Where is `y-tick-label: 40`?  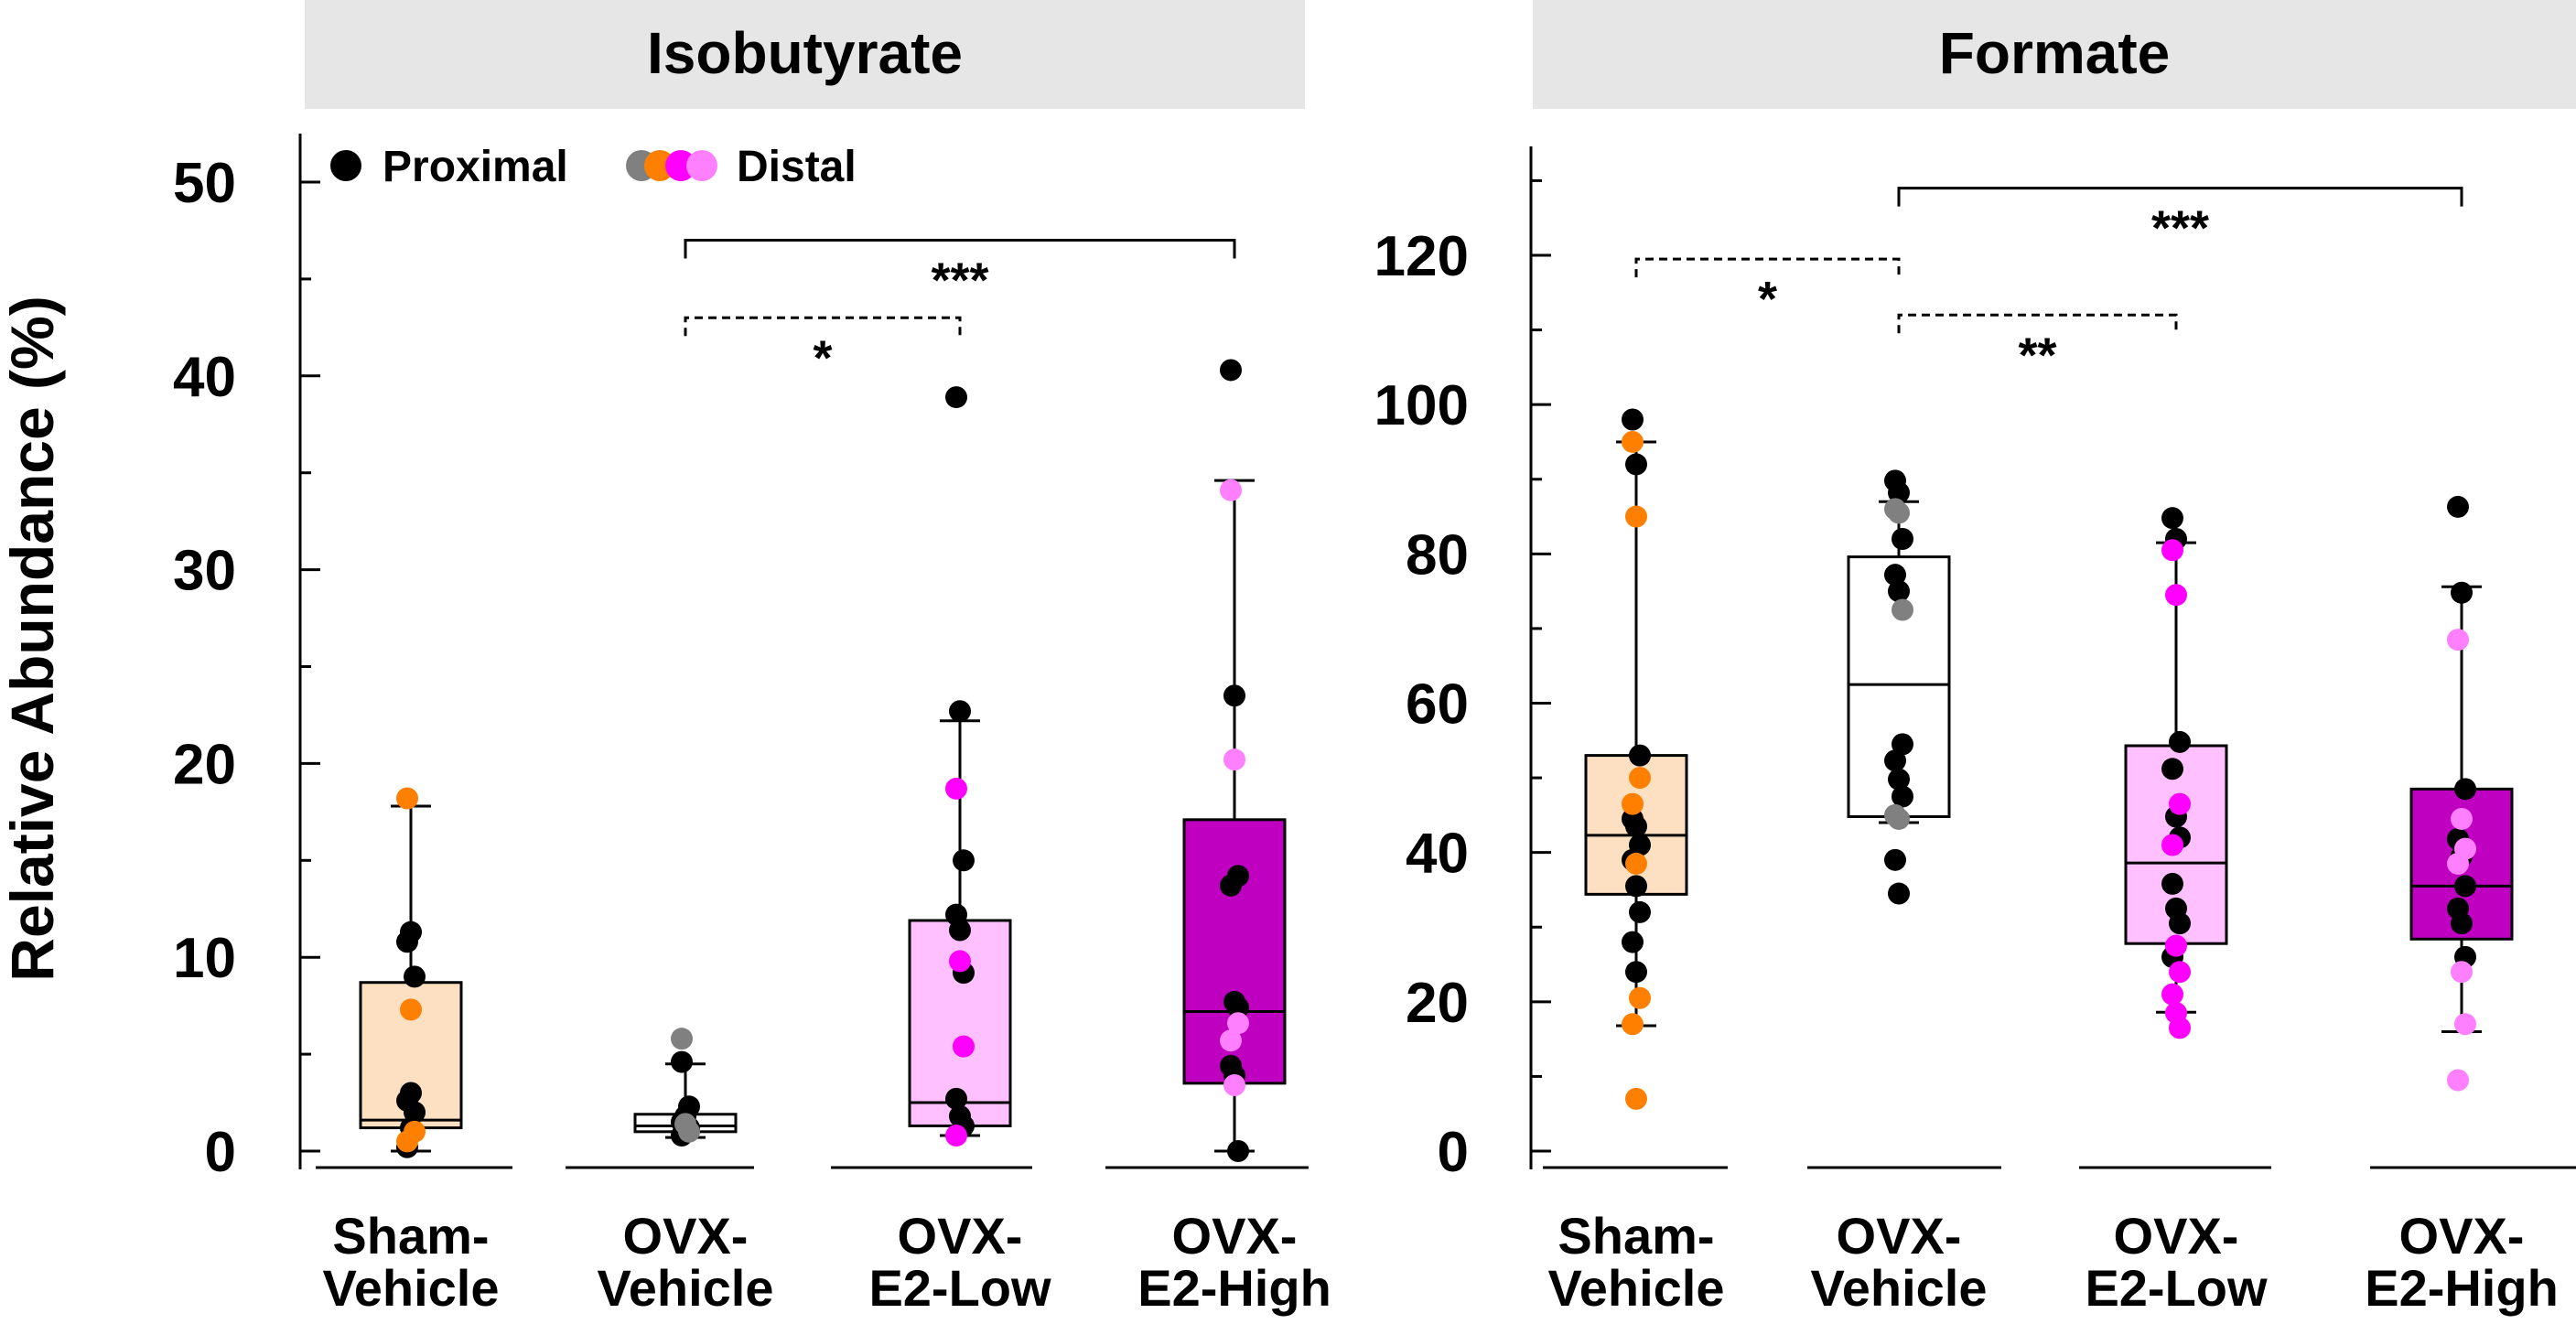
y-tick-label: 40 is located at coordinates (204, 377).